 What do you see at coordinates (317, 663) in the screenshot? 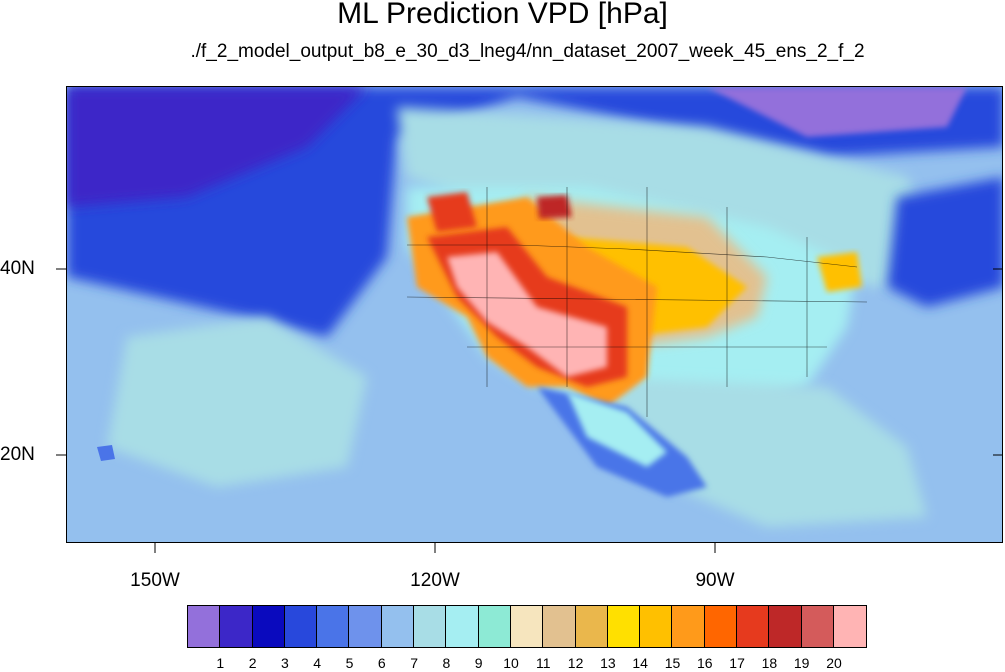
I see `colorbar-label: 4` at bounding box center [317, 663].